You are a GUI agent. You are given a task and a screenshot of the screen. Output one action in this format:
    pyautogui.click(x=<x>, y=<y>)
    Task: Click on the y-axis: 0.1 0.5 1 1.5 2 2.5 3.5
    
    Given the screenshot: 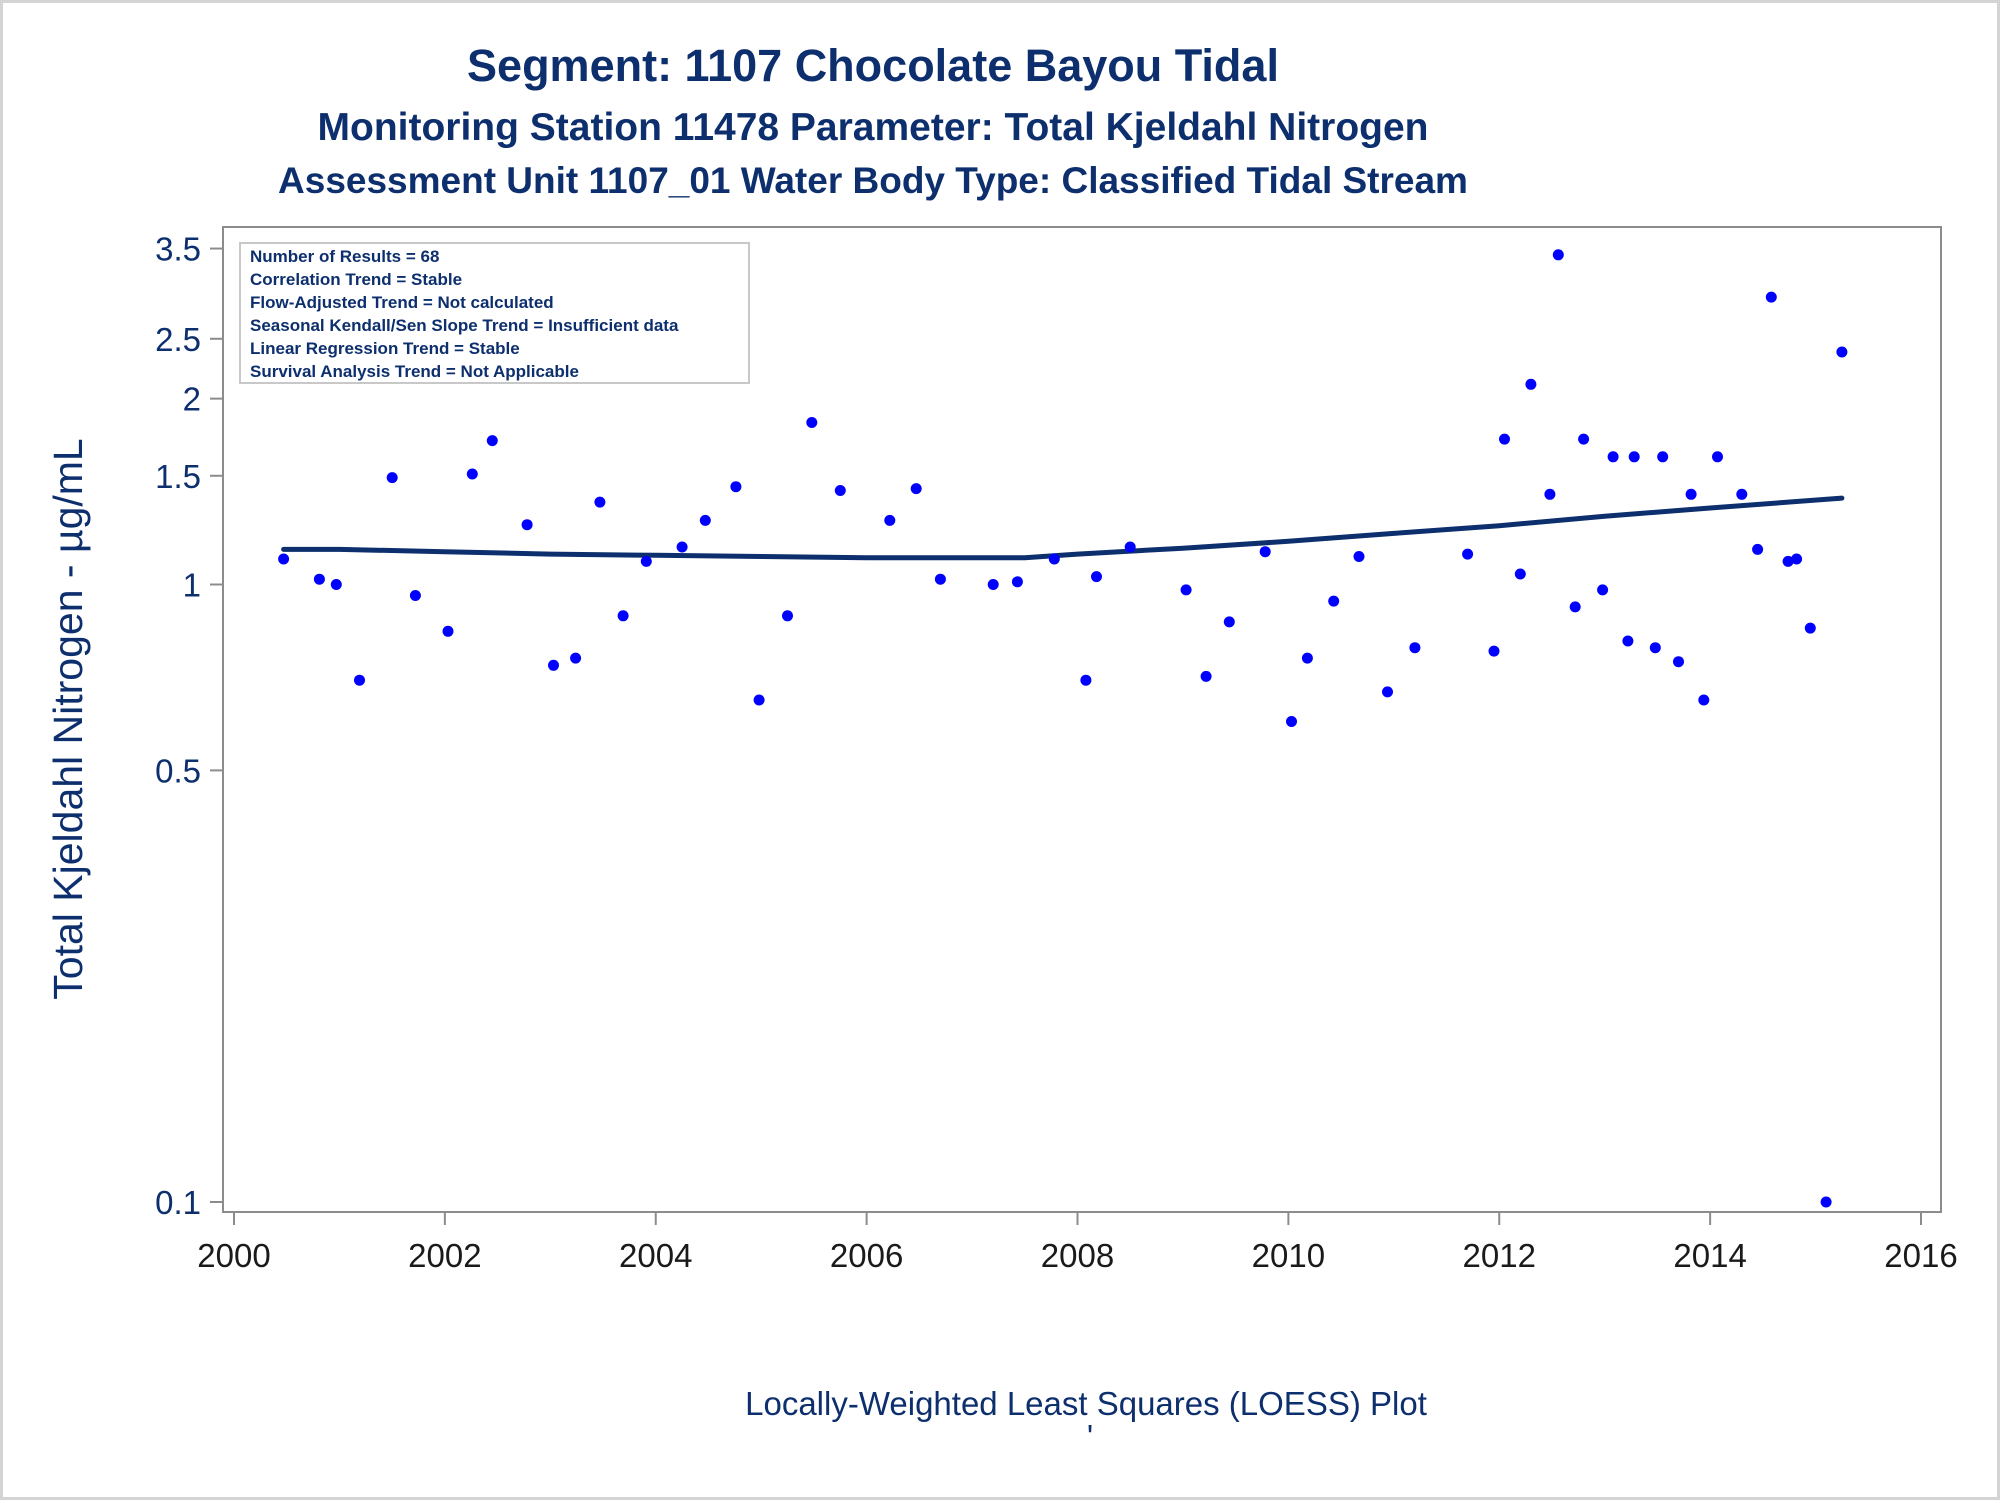 What is the action you would take?
    pyautogui.click(x=189, y=726)
    